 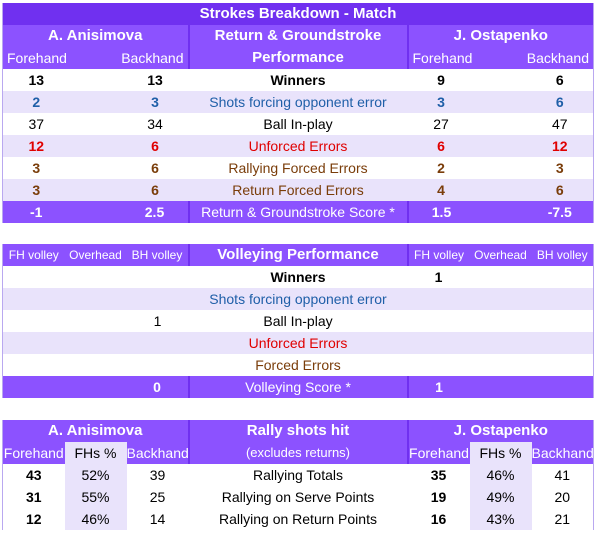 What do you see at coordinates (49, 212) in the screenshot?
I see `cell: -1` at bounding box center [49, 212].